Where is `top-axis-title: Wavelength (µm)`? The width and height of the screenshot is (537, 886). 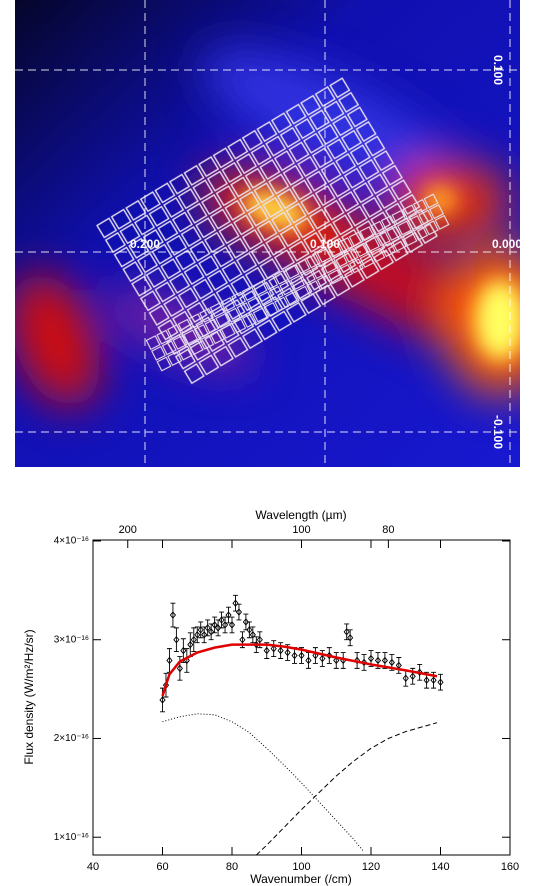
top-axis-title: Wavelength (µm) is located at coordinates (300, 515).